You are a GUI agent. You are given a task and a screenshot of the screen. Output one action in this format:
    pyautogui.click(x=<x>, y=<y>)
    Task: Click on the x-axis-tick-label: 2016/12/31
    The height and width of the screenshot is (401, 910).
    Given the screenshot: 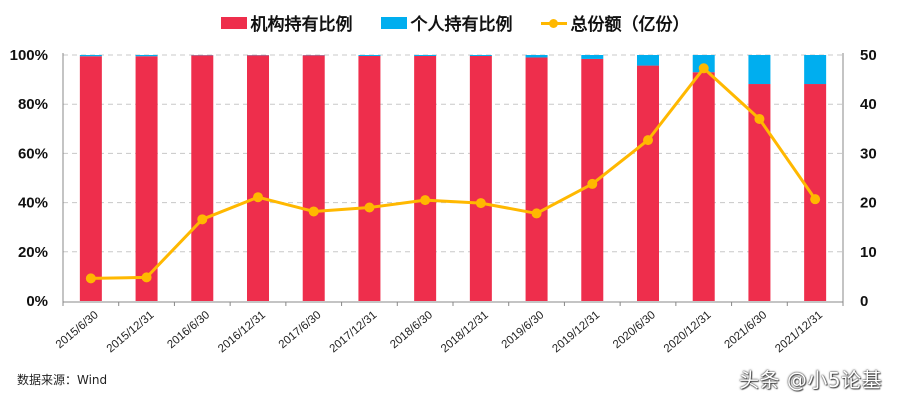 What is the action you would take?
    pyautogui.click(x=242, y=332)
    